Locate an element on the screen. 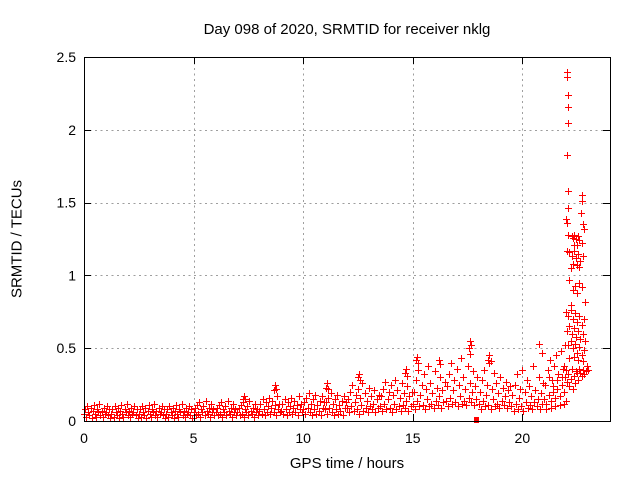 The image size is (640, 480). x-tick-label: 15 is located at coordinates (413, 438).